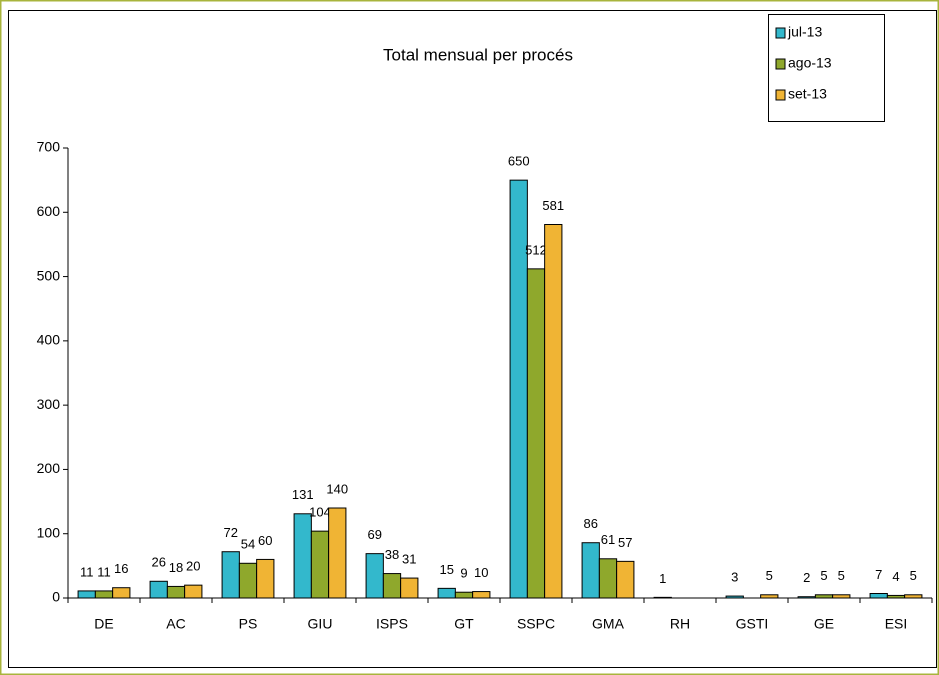  Describe the element at coordinates (49, 532) in the screenshot. I see `y-tick-label: 100` at that location.